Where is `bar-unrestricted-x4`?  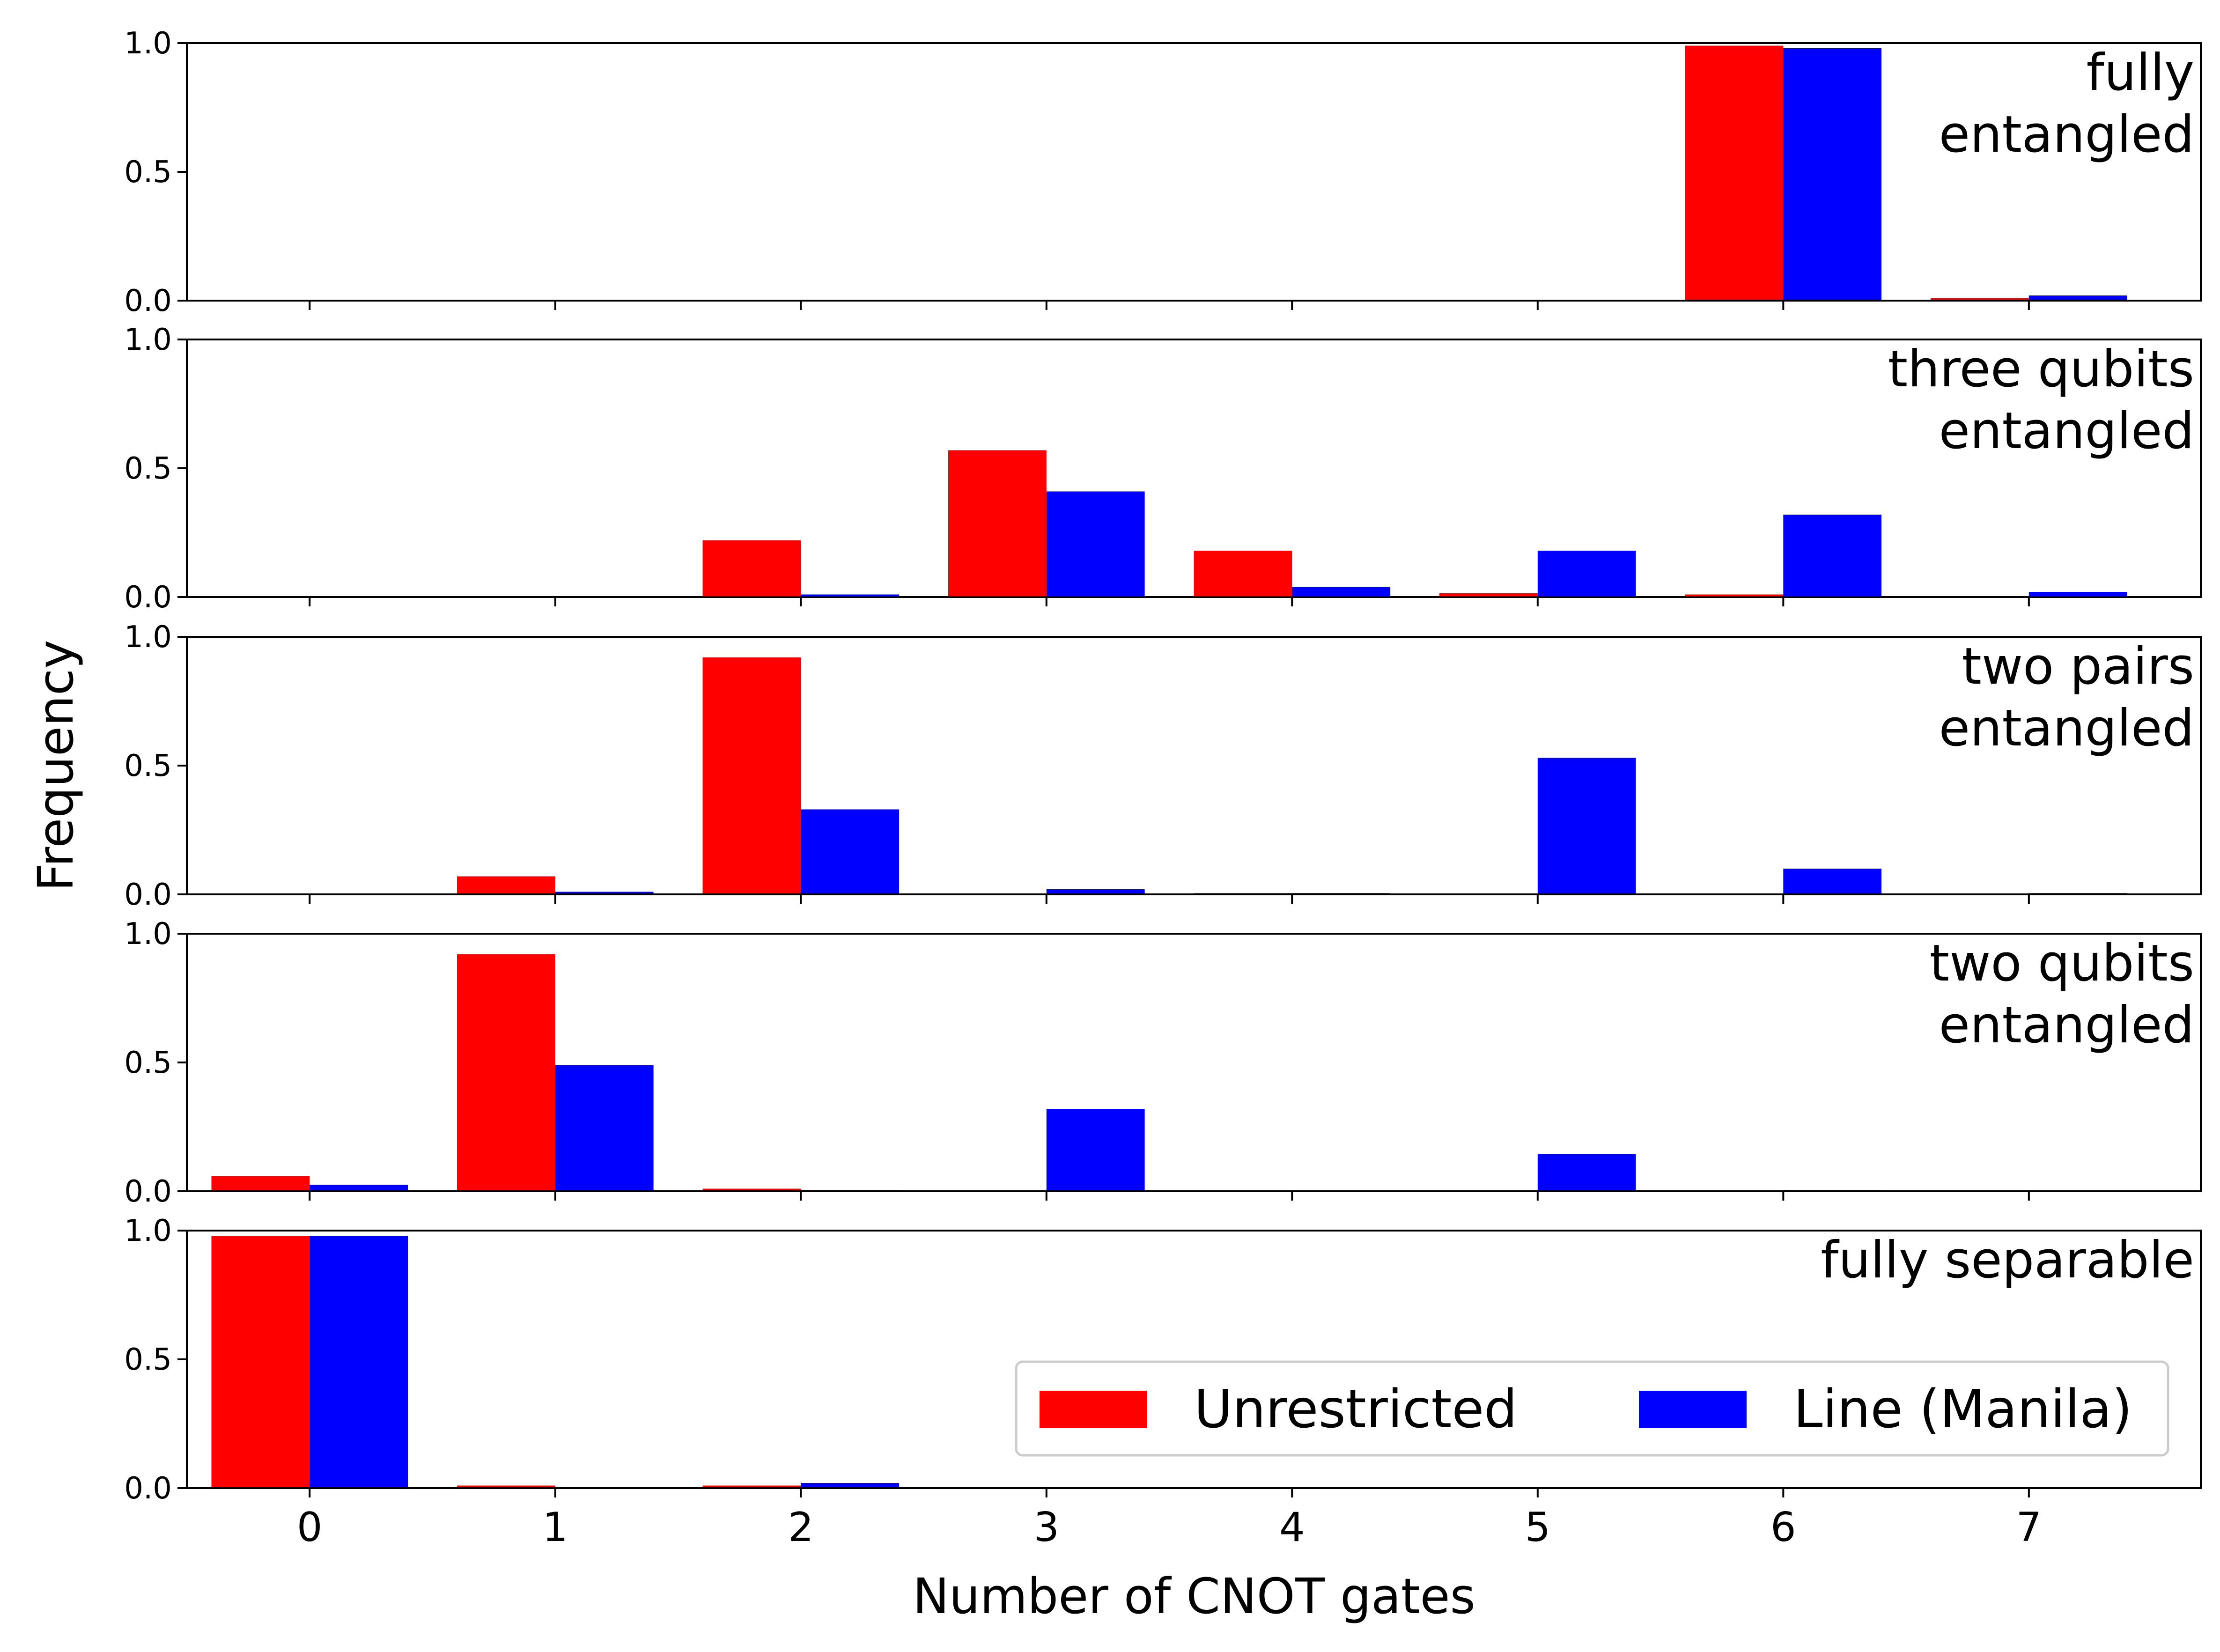 bar-unrestricted-x4 is located at coordinates (1243, 574).